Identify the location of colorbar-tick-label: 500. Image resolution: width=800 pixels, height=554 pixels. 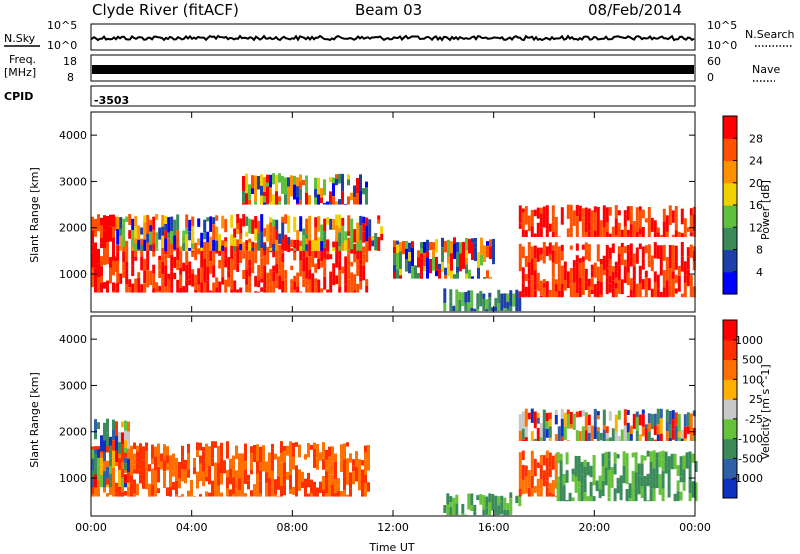
(752, 360).